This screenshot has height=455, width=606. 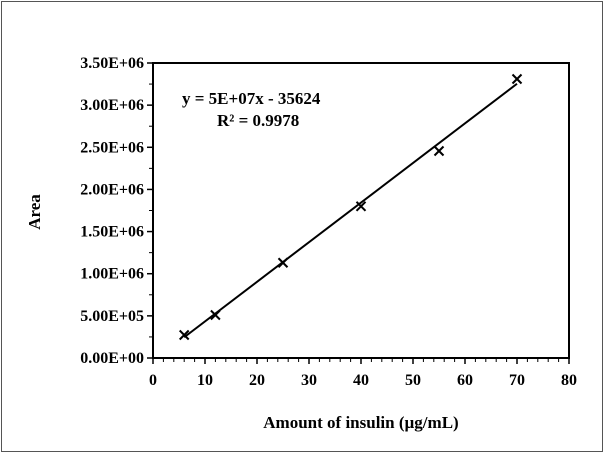 What do you see at coordinates (413, 380) in the screenshot?
I see `x-tick-label: 50` at bounding box center [413, 380].